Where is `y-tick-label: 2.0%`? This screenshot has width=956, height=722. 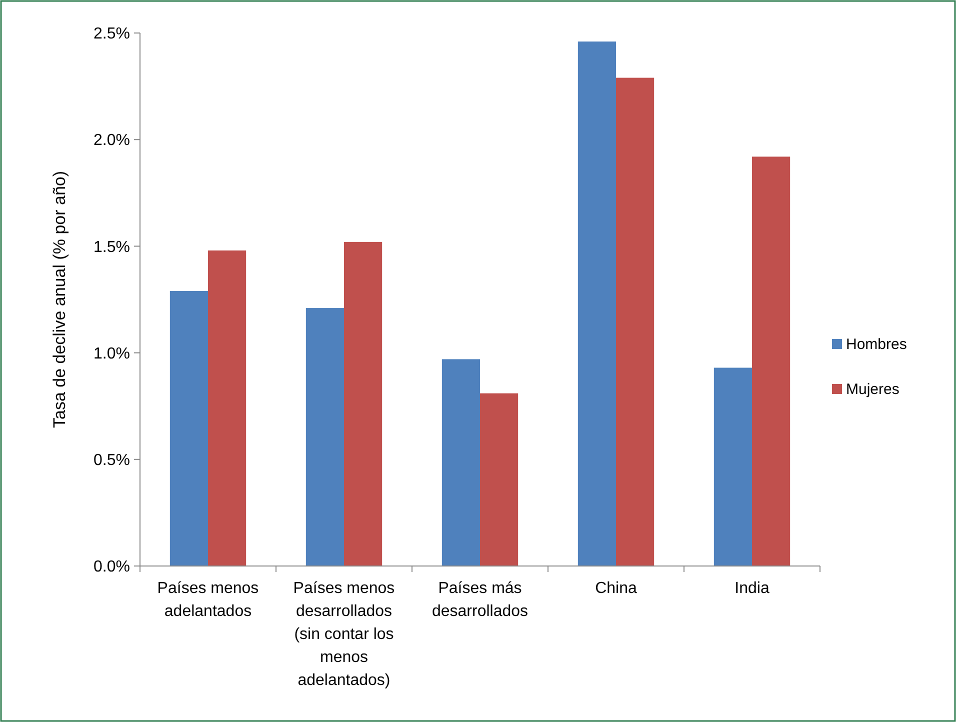 y-tick-label: 2.0% is located at coordinates (112, 141).